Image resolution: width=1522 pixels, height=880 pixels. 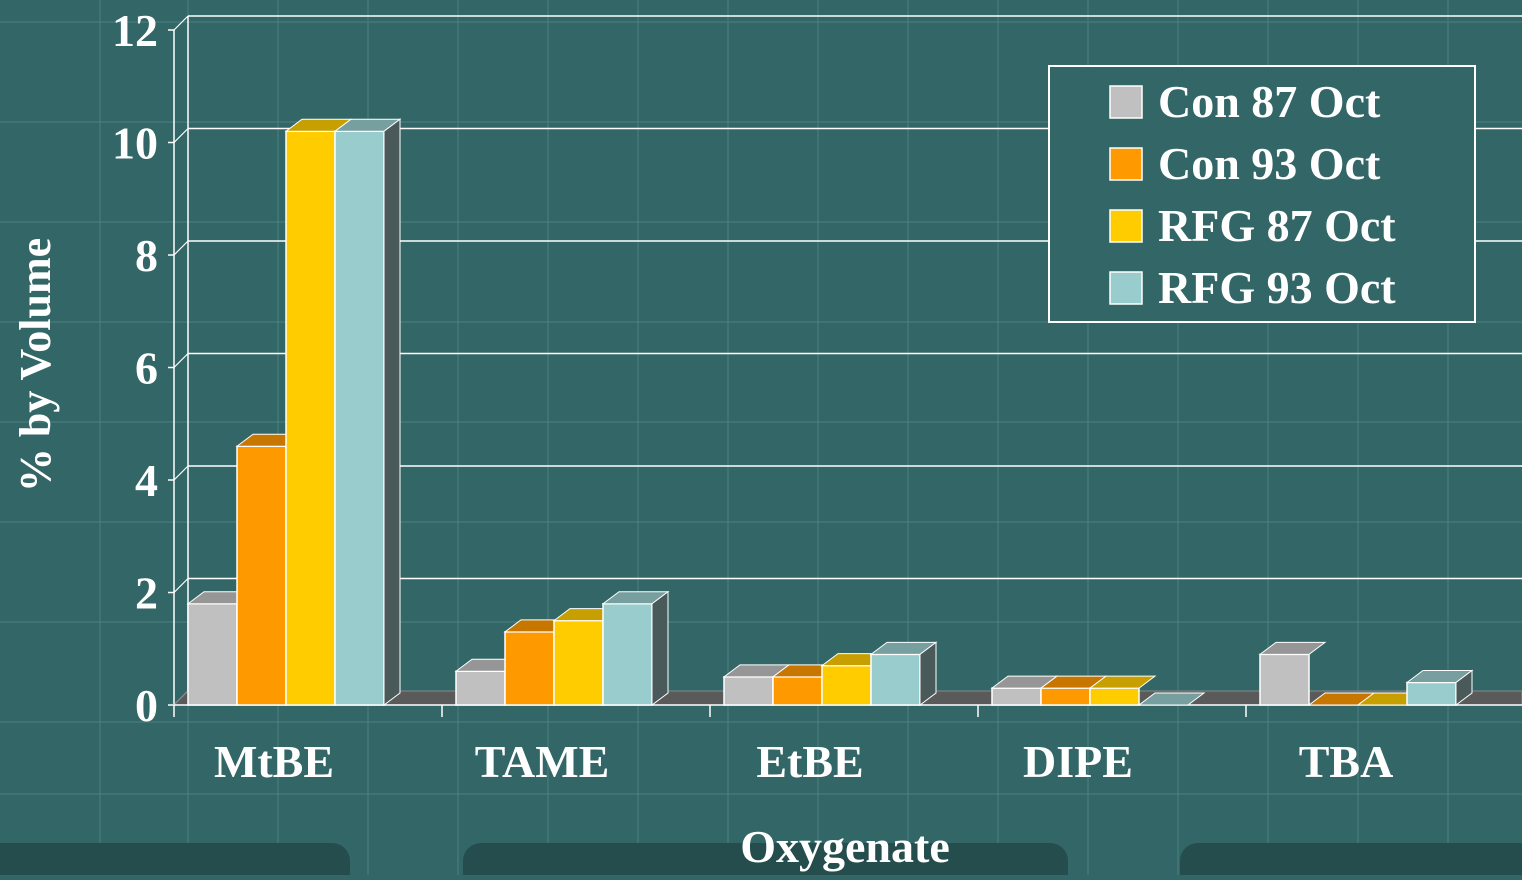 I want to click on x-tick-label: DIPE, so click(x=1078, y=761).